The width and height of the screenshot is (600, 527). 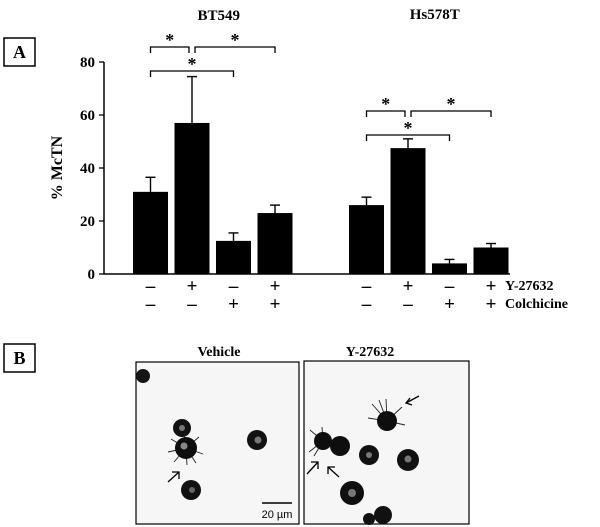 What do you see at coordinates (218, 16) in the screenshot?
I see `group-label: BT549` at bounding box center [218, 16].